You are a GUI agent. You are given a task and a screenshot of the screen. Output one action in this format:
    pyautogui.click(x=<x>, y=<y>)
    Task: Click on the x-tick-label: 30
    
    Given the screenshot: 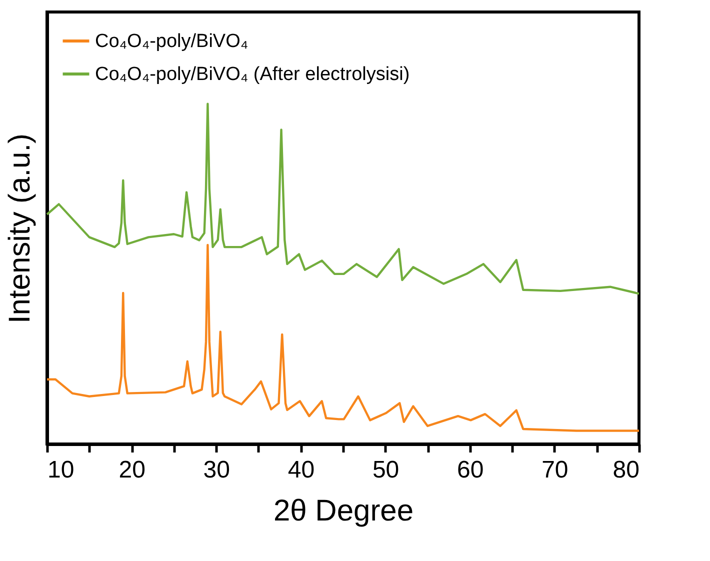 What is the action you would take?
    pyautogui.click(x=216, y=470)
    